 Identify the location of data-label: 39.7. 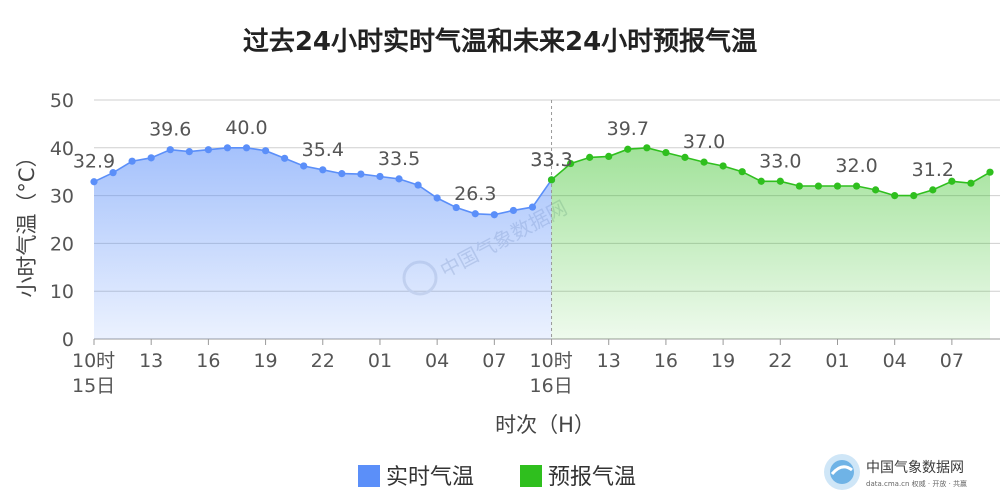
(628, 129).